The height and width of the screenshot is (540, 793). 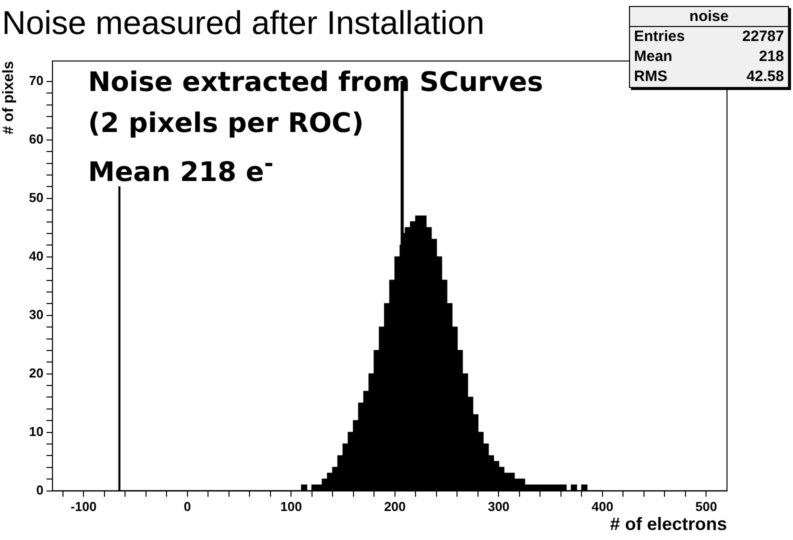 I want to click on text: 218, so click(x=771, y=57).